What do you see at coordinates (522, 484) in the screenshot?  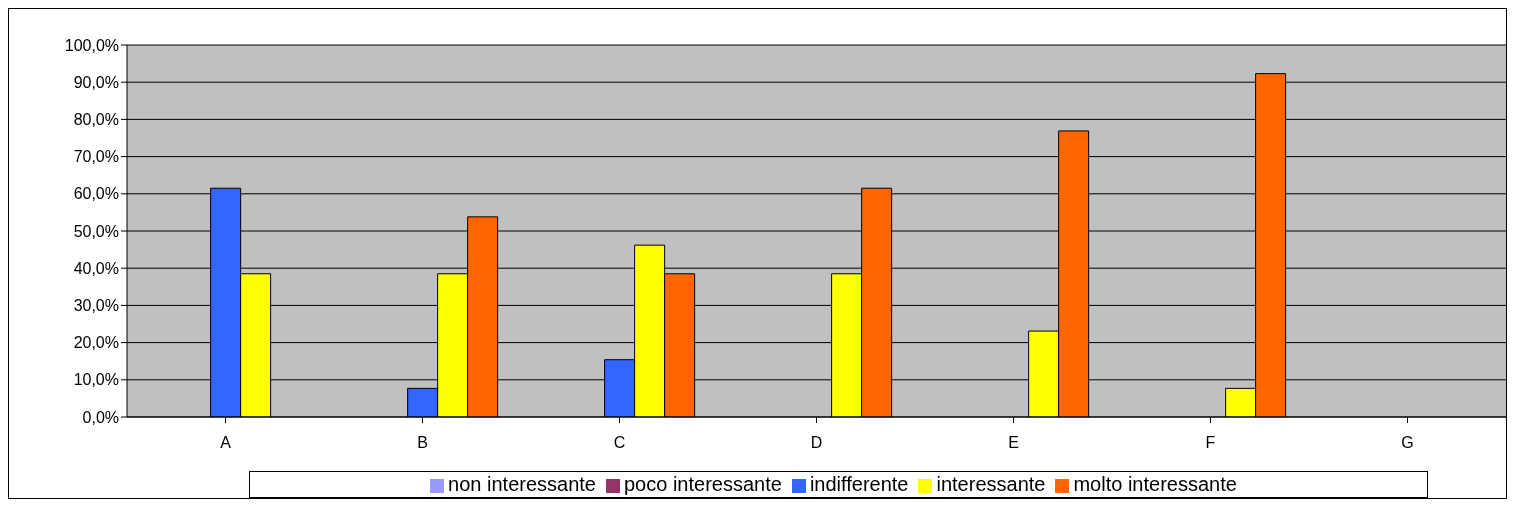 I see `legend-label: non interessante` at bounding box center [522, 484].